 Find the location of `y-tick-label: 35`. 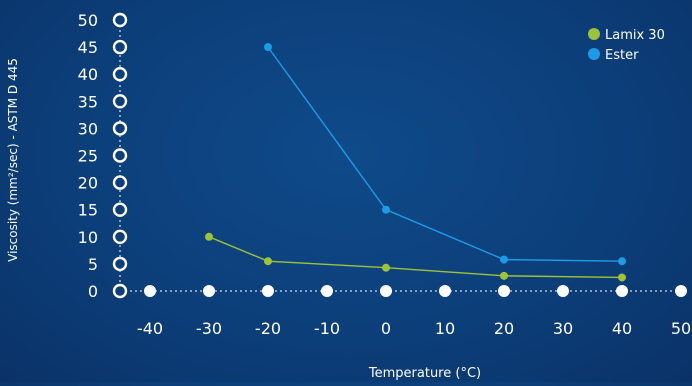

y-tick-label: 35 is located at coordinates (88, 101).